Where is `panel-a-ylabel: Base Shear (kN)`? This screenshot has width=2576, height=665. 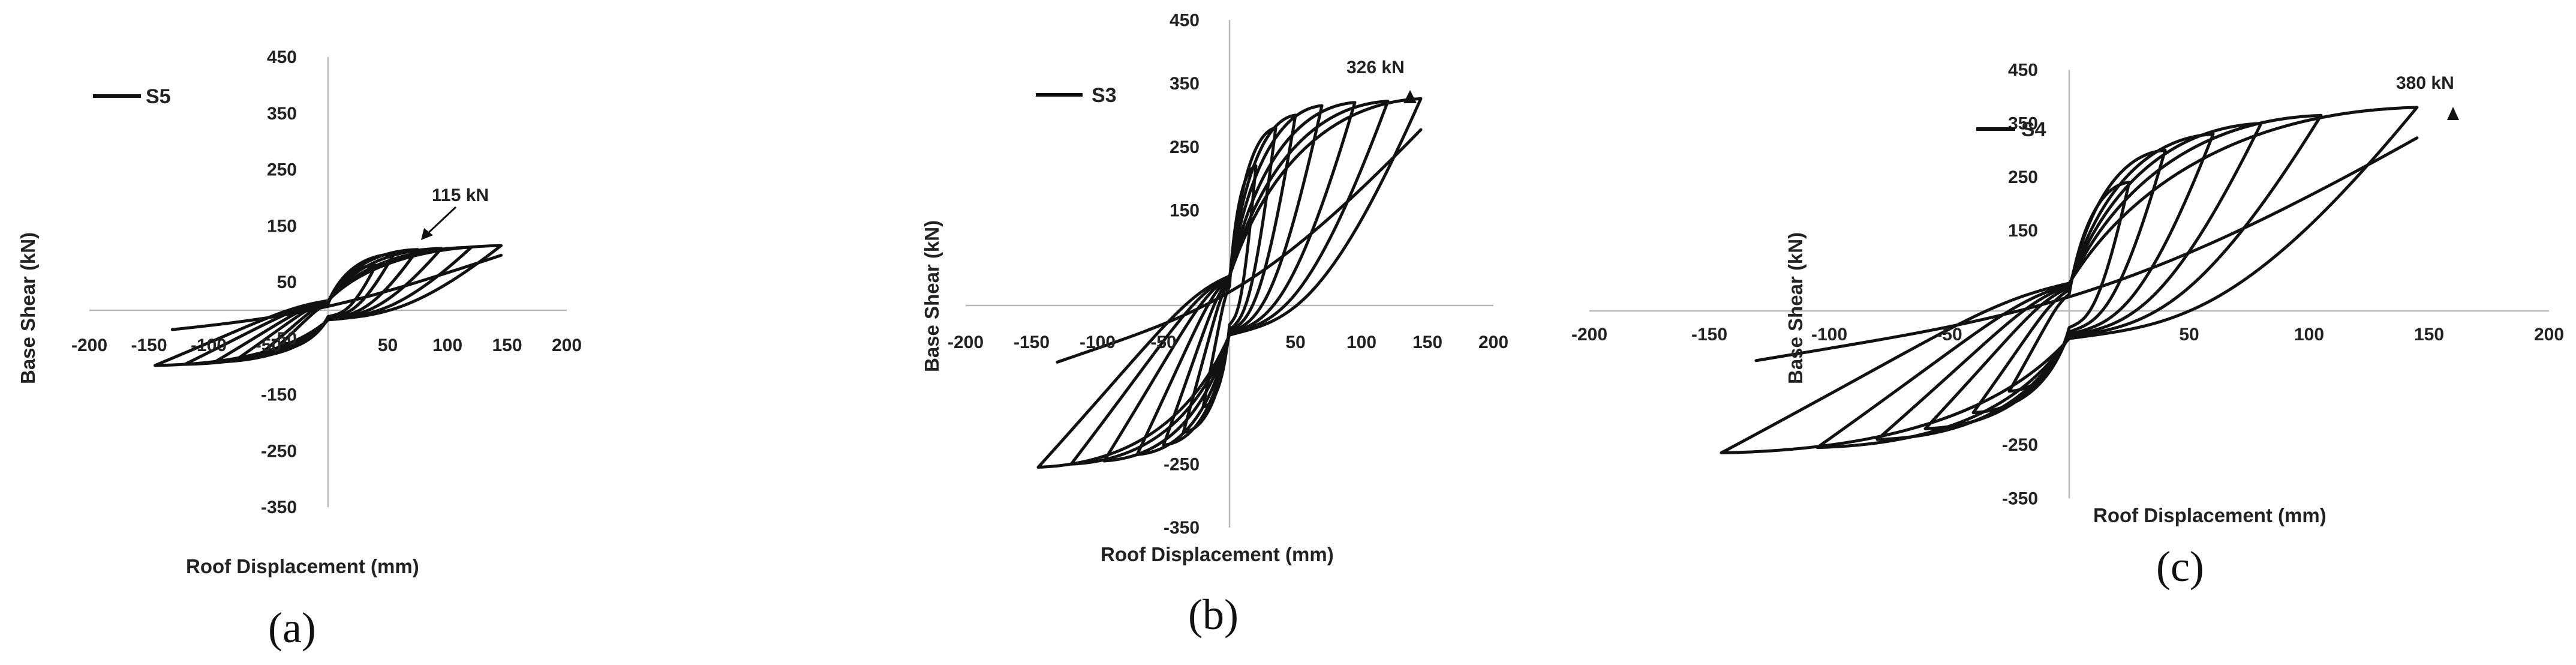 panel-a-ylabel: Base Shear (kN) is located at coordinates (28, 308).